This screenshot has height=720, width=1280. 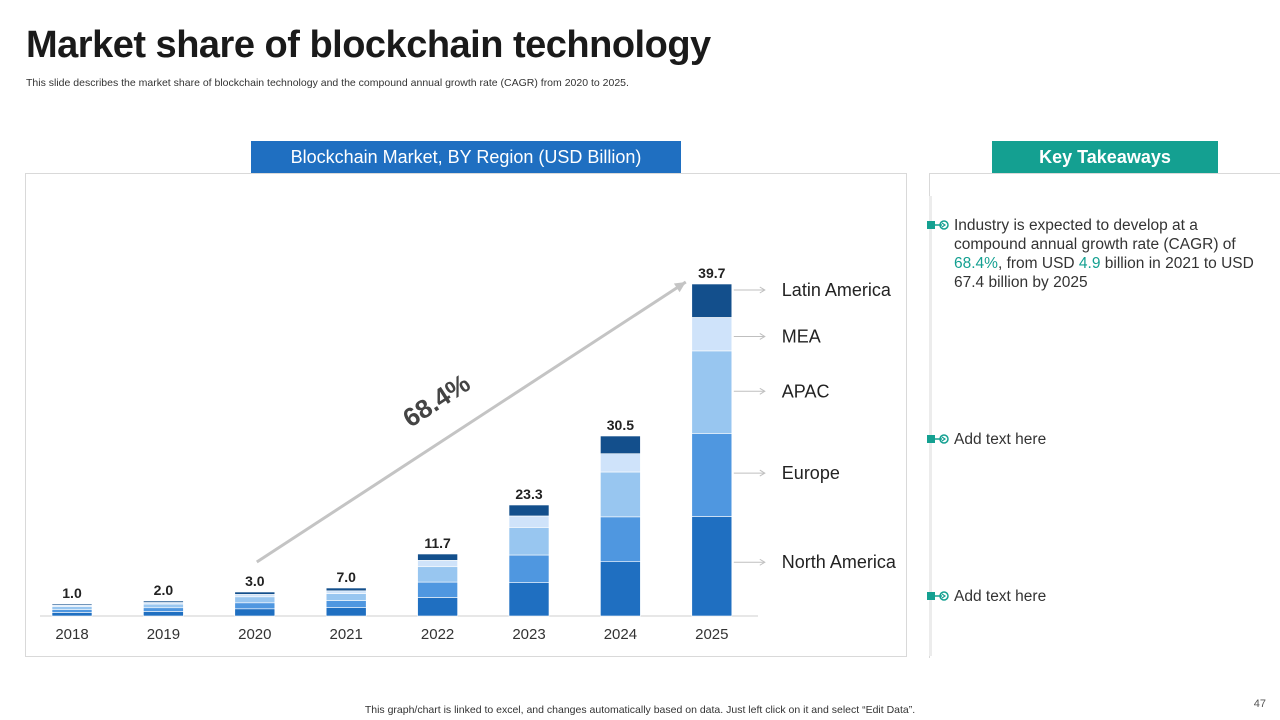 What do you see at coordinates (762, 391) in the screenshot?
I see `legend-arrowhead-apac` at bounding box center [762, 391].